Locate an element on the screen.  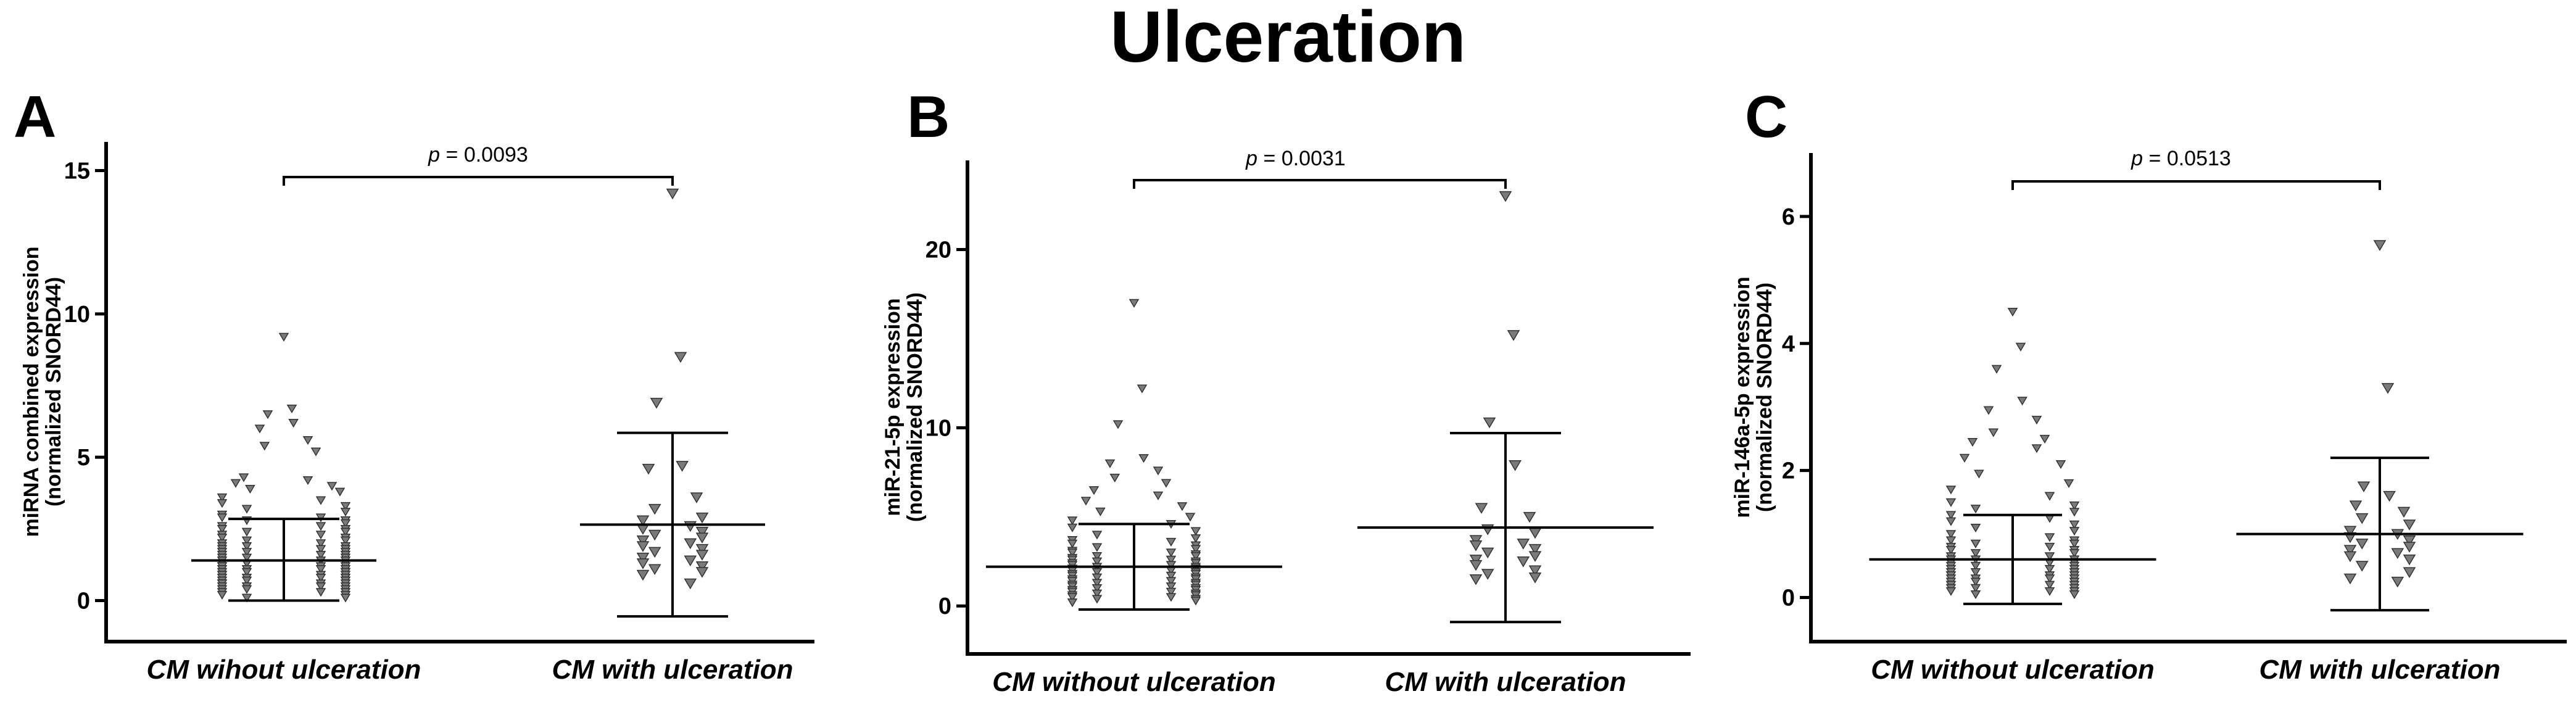
y-axis-label: (normalized SNORD44) is located at coordinates (915, 407).